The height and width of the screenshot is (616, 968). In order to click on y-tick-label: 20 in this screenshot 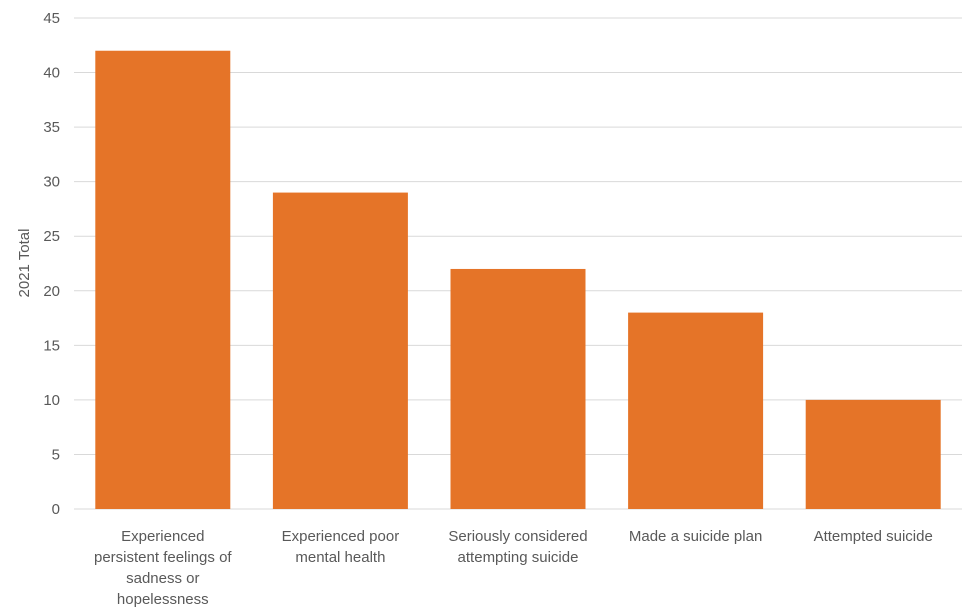, I will do `click(51, 291)`.